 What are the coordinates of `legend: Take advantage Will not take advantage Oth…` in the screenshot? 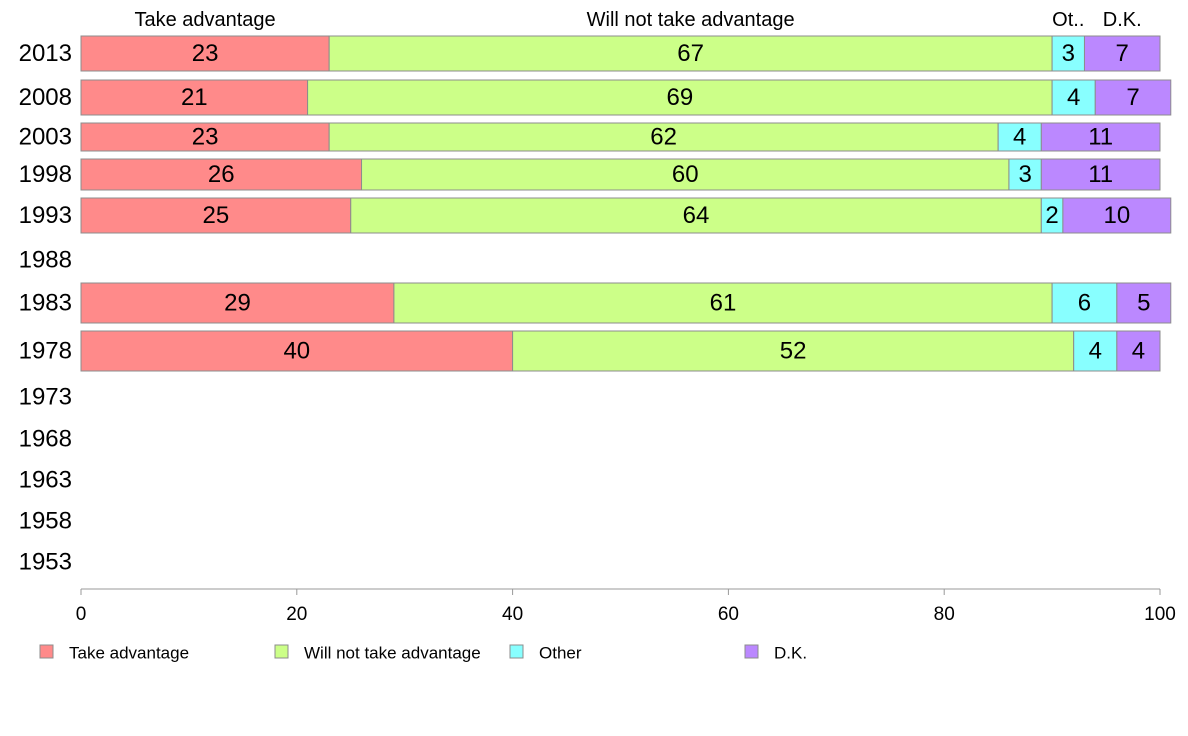 It's located at (423, 653).